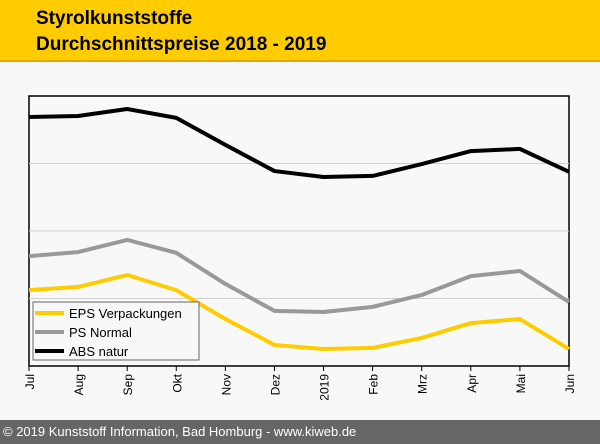 The width and height of the screenshot is (600, 444). I want to click on x-tick-label: Okt, so click(177, 382).